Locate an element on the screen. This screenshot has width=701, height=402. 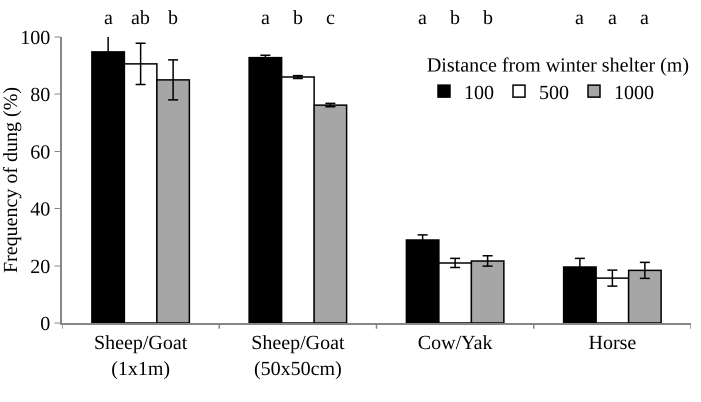
x-tick-label: Sheep/Goat (50x50cm) is located at coordinates (298, 356).